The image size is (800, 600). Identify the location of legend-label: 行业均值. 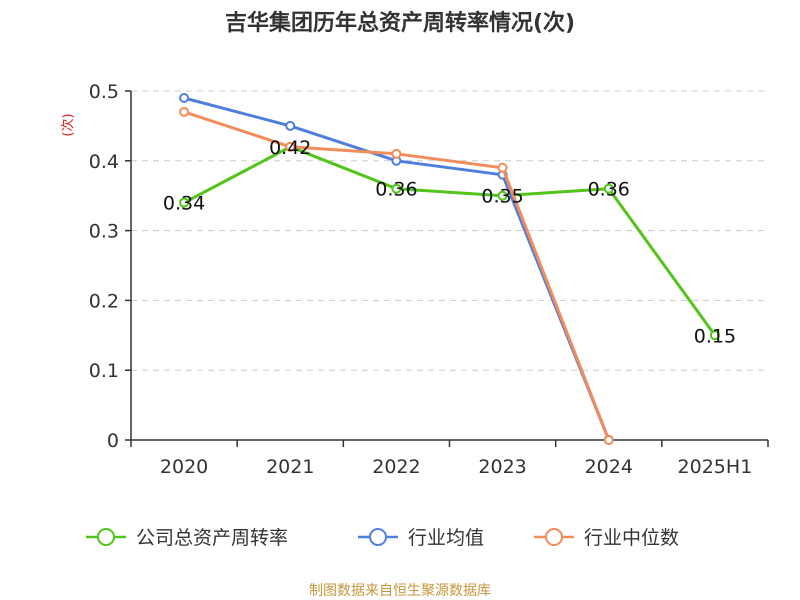
(446, 538).